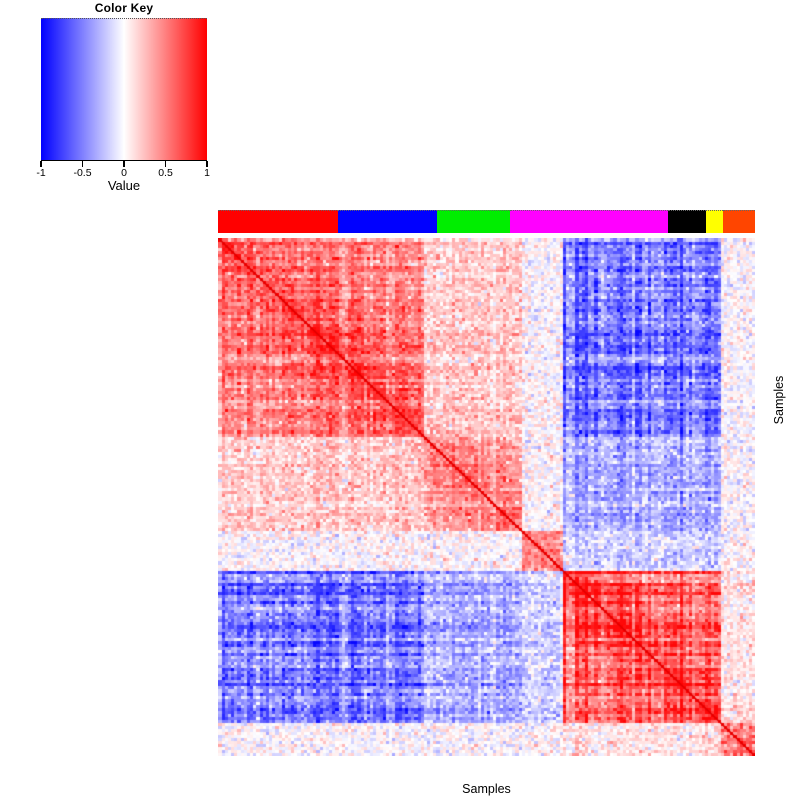 The height and width of the screenshot is (800, 800). I want to click on side-color-group-black, so click(686, 221).